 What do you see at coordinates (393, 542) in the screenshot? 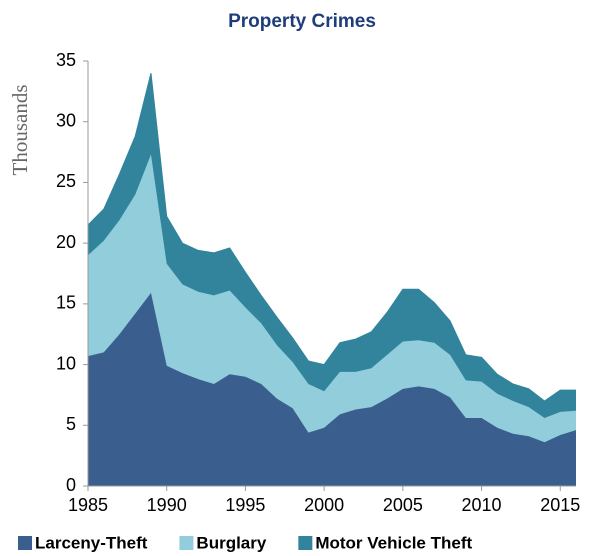
I see `legend-label: Motor Vehicle Theft` at bounding box center [393, 542].